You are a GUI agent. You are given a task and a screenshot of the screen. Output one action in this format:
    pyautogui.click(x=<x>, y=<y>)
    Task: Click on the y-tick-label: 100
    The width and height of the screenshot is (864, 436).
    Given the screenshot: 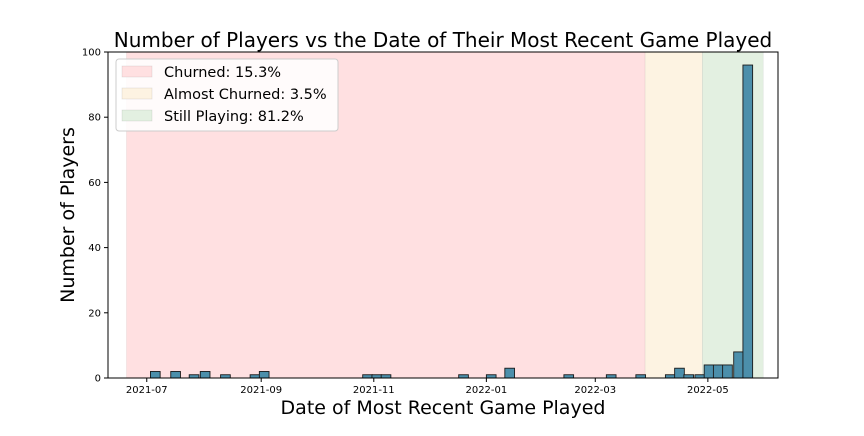 What is the action you would take?
    pyautogui.click(x=91, y=53)
    